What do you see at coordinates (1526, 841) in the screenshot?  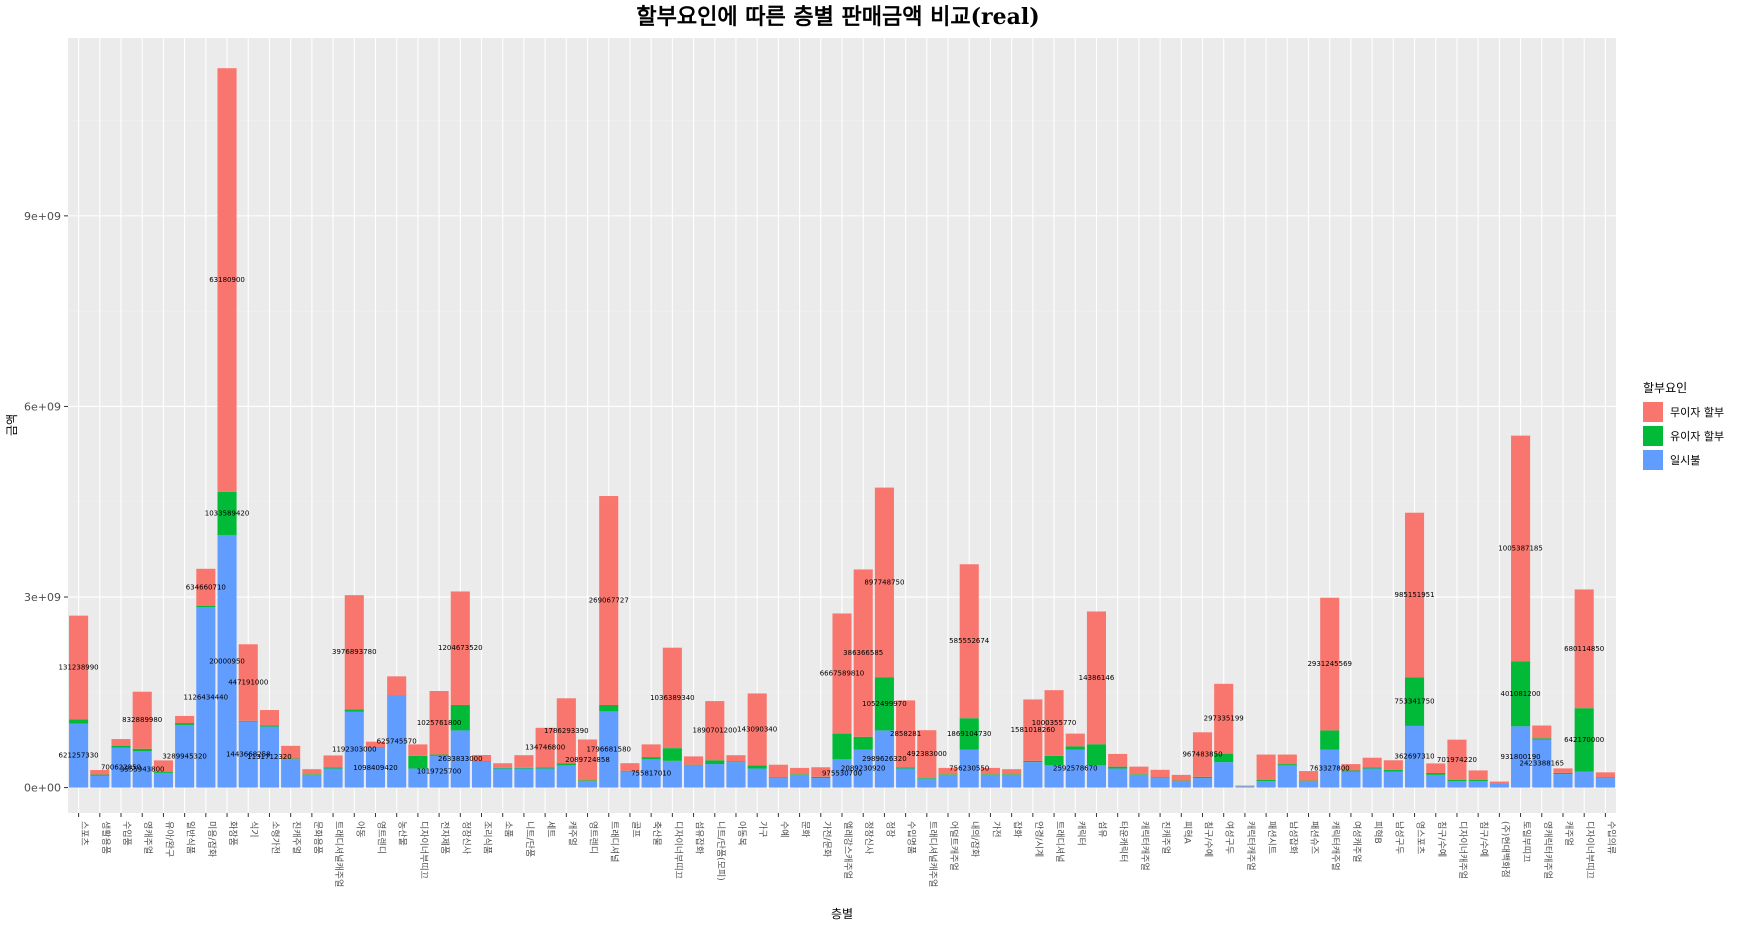 I see `x-tick-label: 토일부띠끄` at bounding box center [1526, 841].